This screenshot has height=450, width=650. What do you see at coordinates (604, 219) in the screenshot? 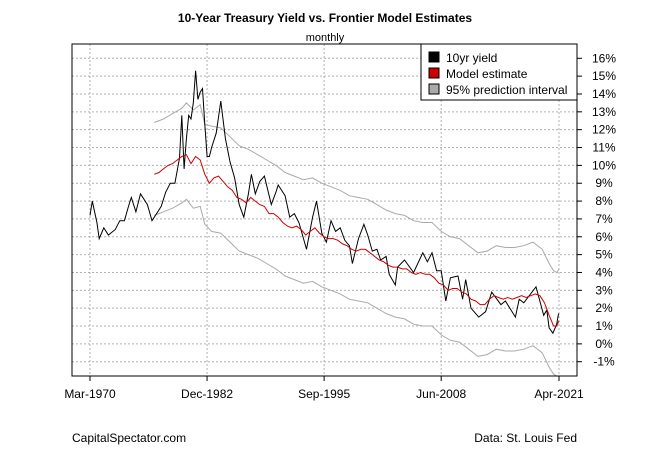
I see `y-tick-label: 7%` at bounding box center [604, 219].